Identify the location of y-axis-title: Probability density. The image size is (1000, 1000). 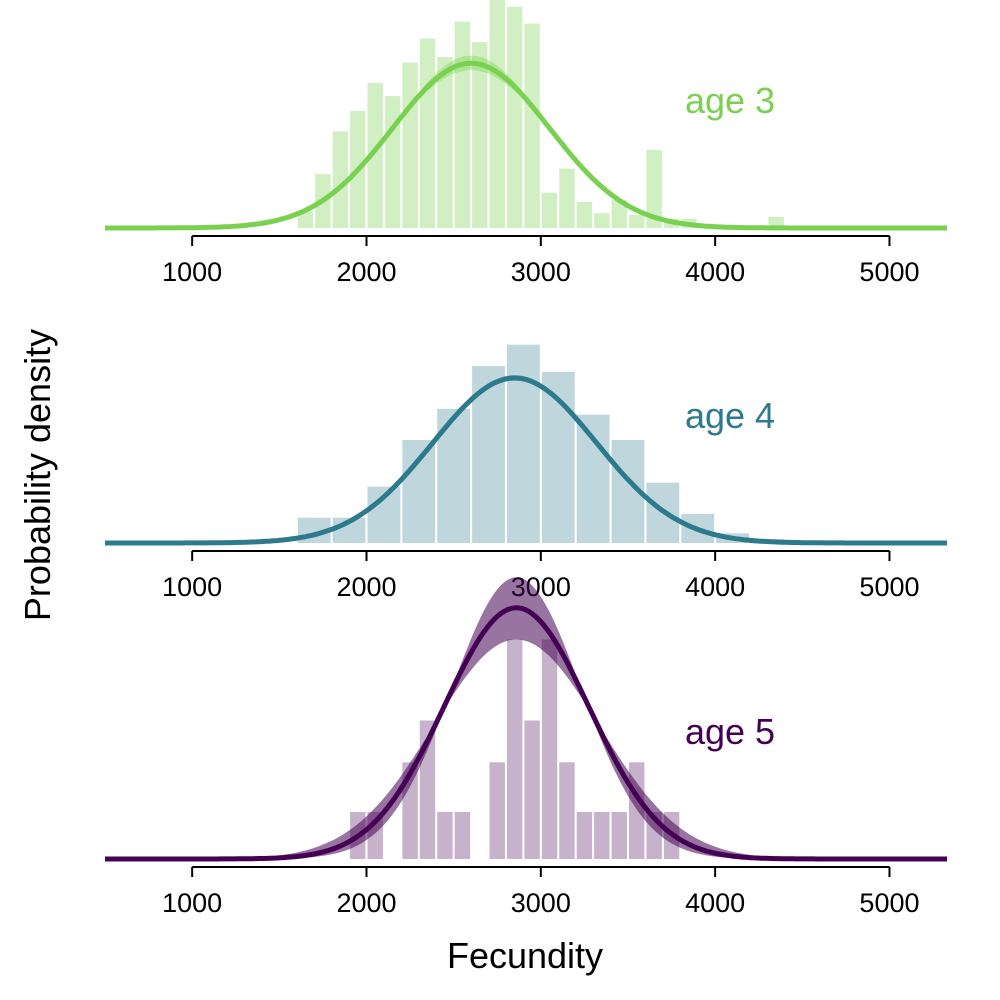
(37, 475).